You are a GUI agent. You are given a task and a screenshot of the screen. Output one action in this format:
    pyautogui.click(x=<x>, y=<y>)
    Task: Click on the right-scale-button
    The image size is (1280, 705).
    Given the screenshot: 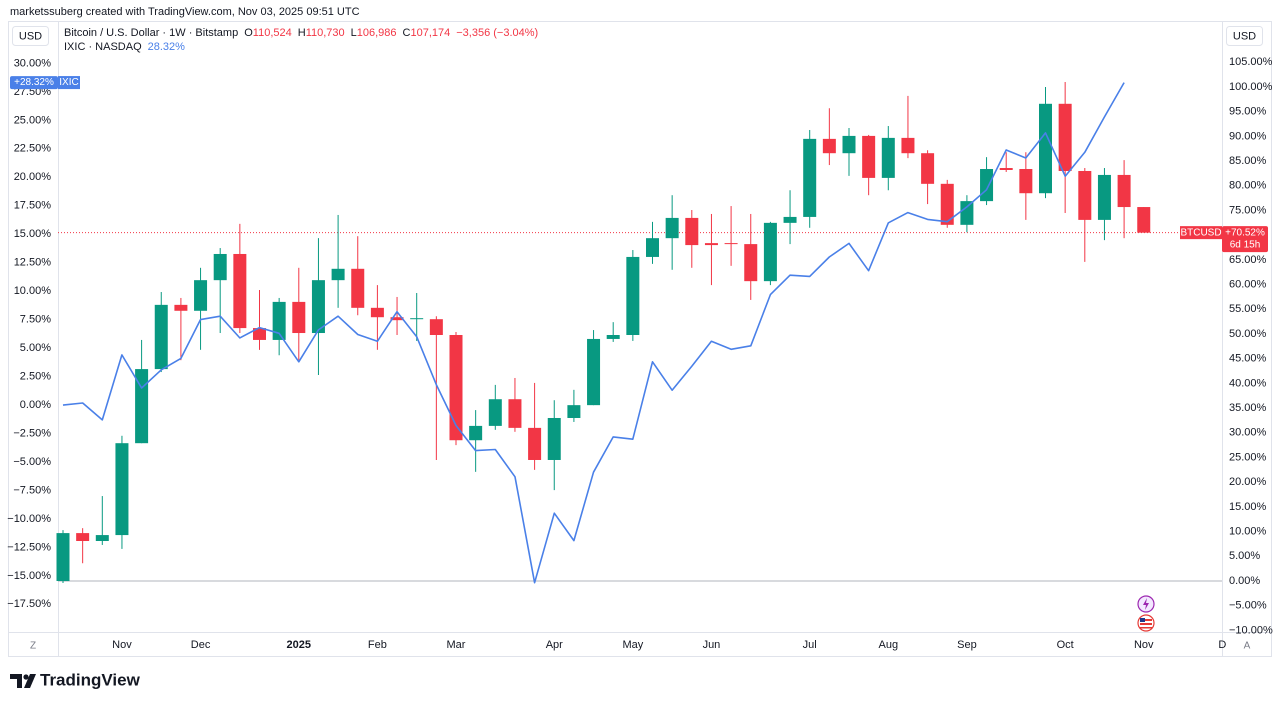 What is the action you would take?
    pyautogui.click(x=1244, y=36)
    